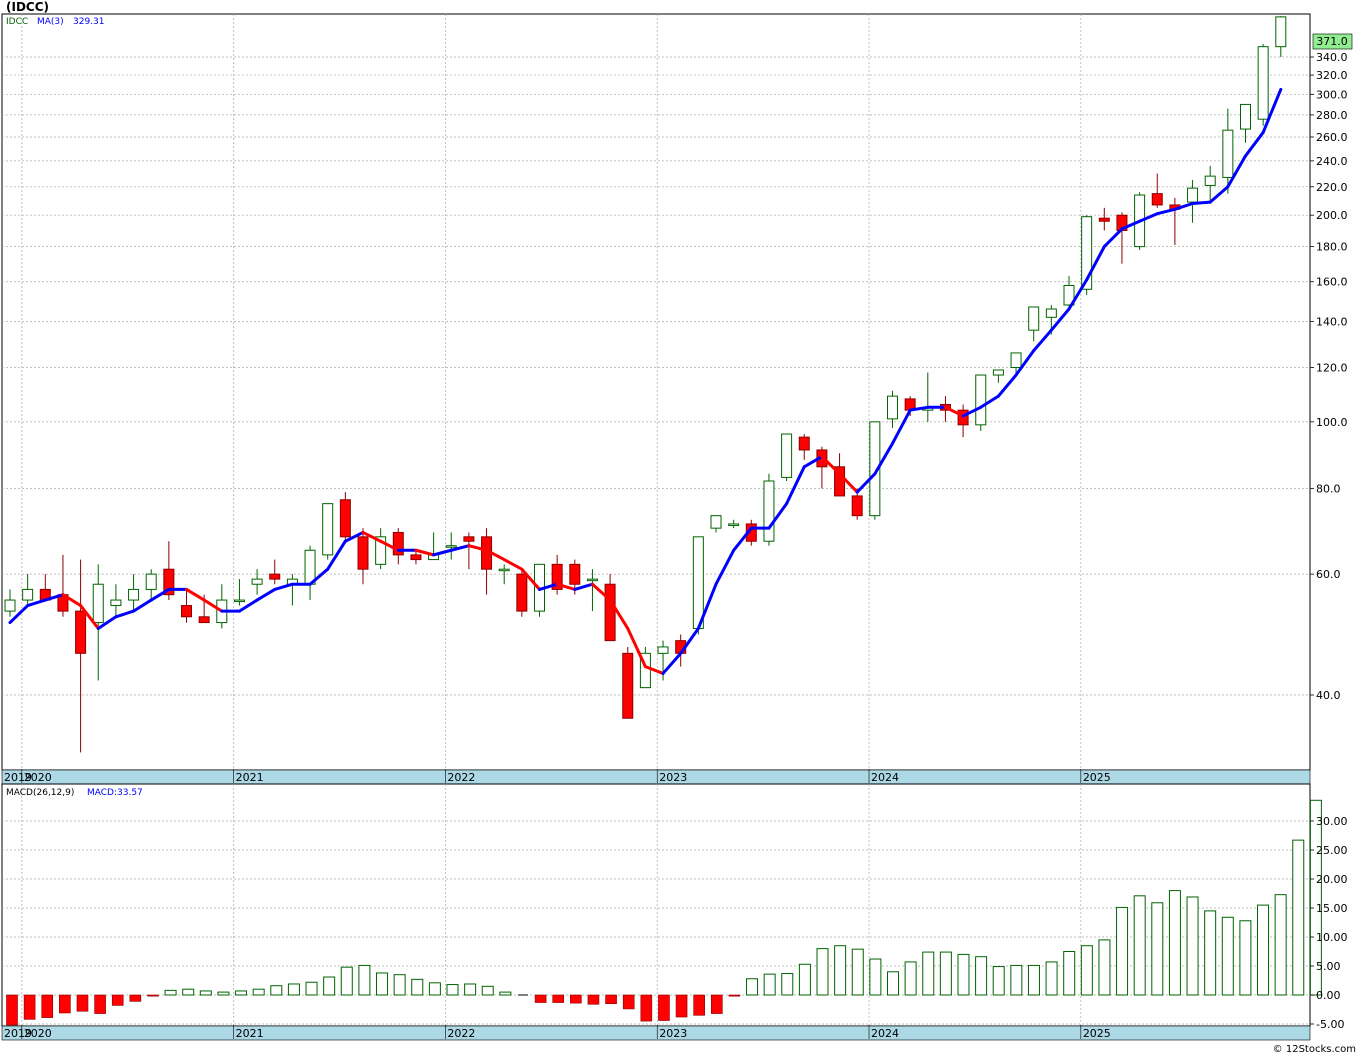 This screenshot has height=1056, width=1360. Describe the element at coordinates (1328, 966) in the screenshot. I see `macd-y-tick-label: 5.00` at that location.